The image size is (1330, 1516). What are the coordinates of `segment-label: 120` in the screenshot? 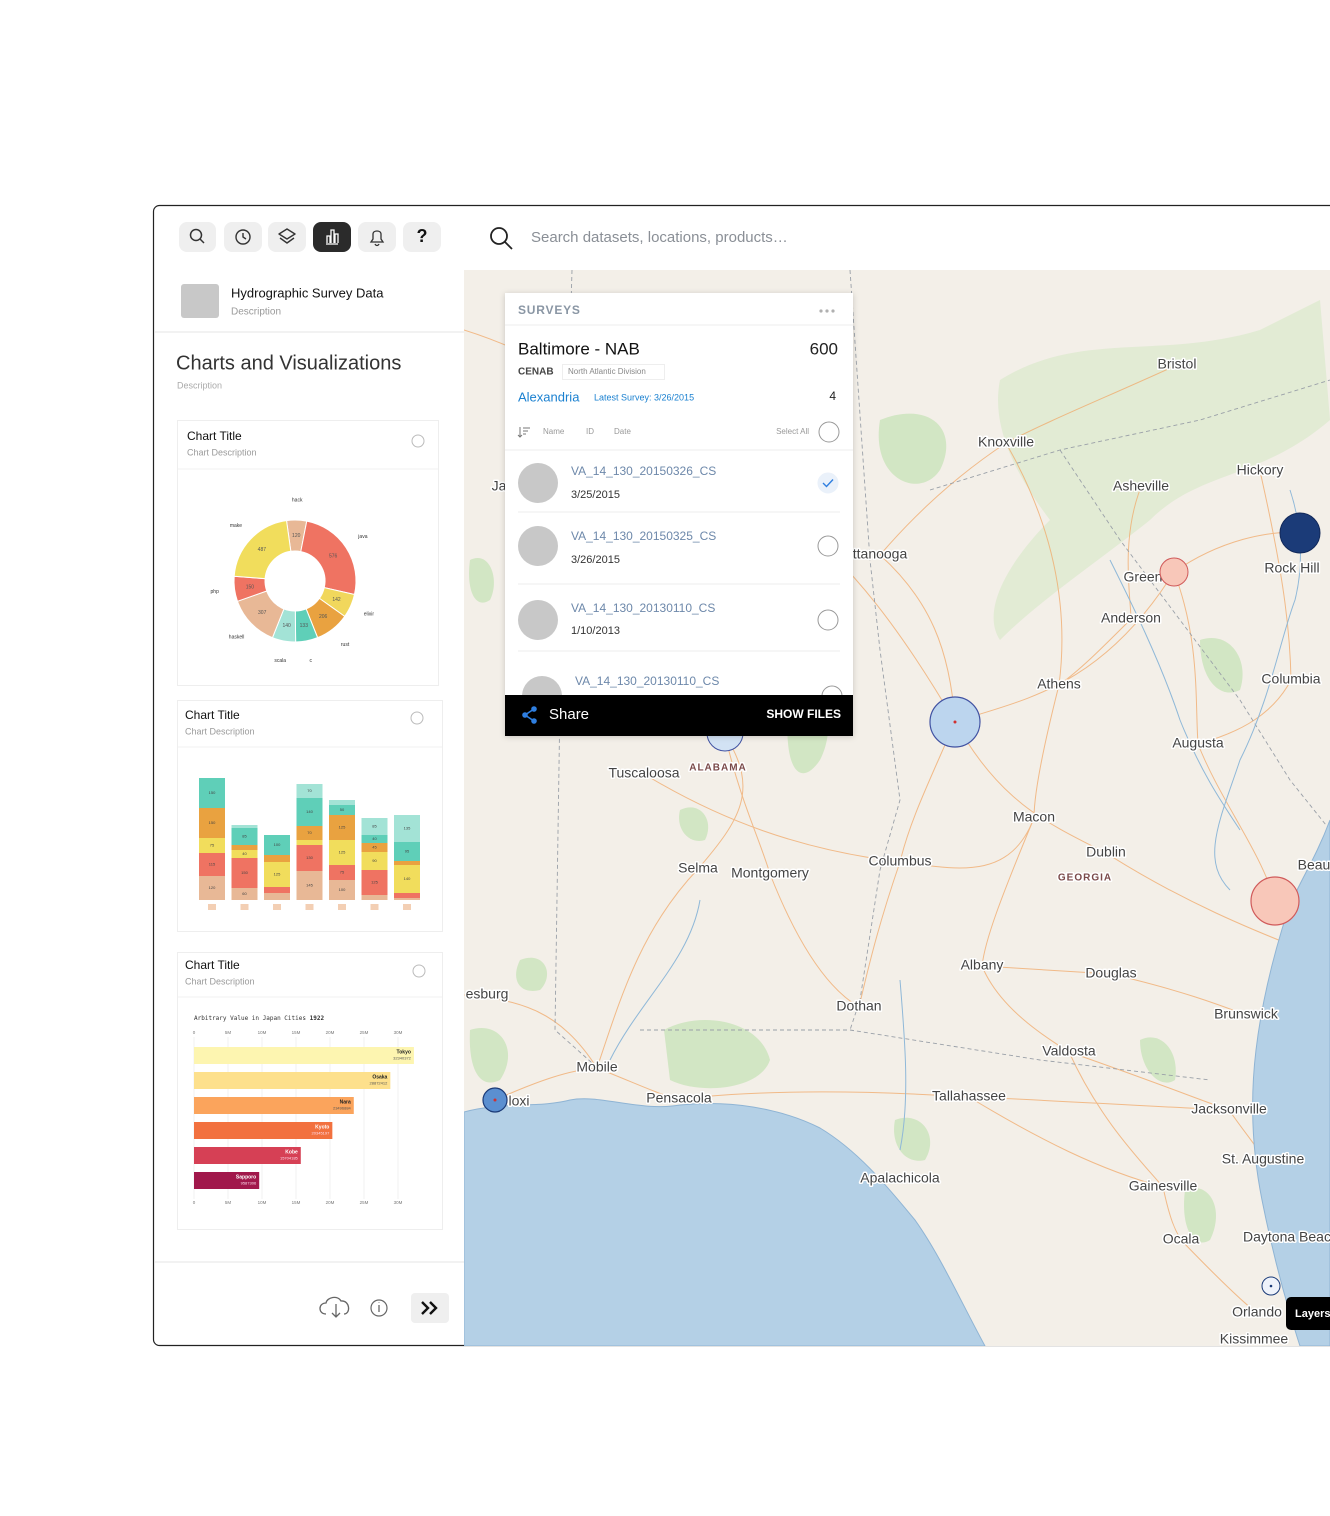 It's located at (212, 887).